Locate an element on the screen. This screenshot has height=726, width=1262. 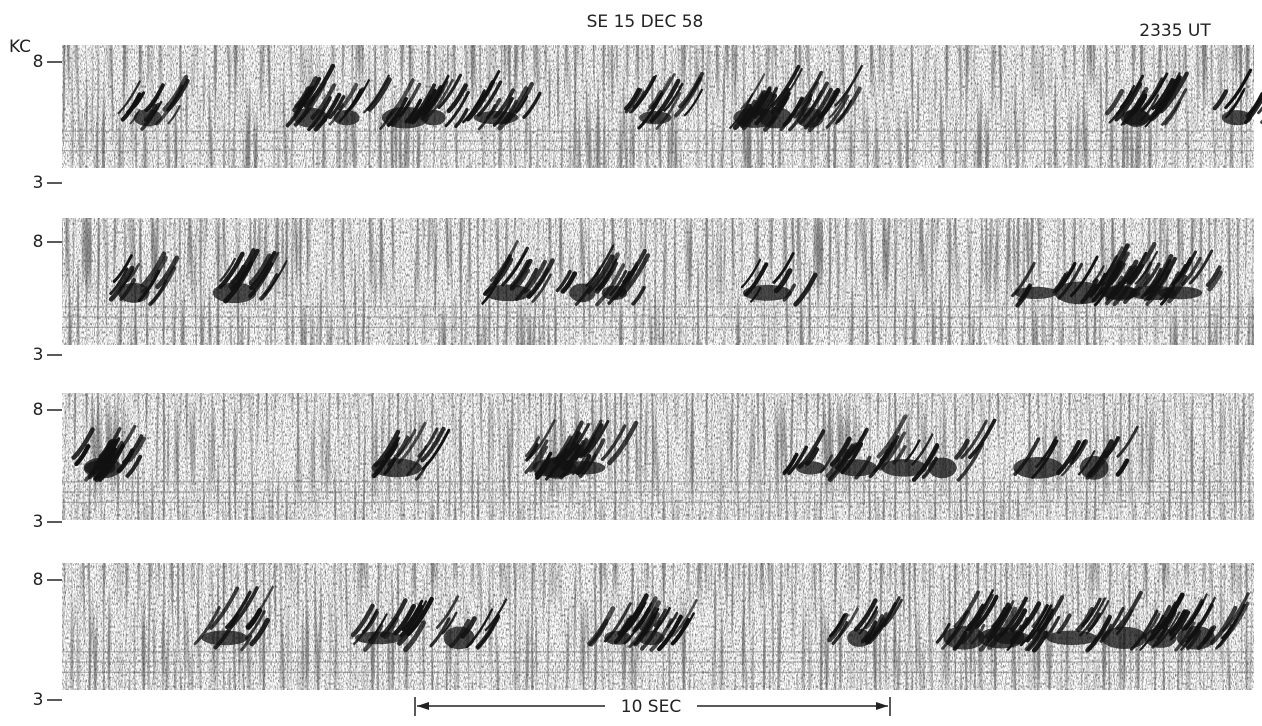
scale-bar-label: 10 SEC is located at coordinates (651, 707).